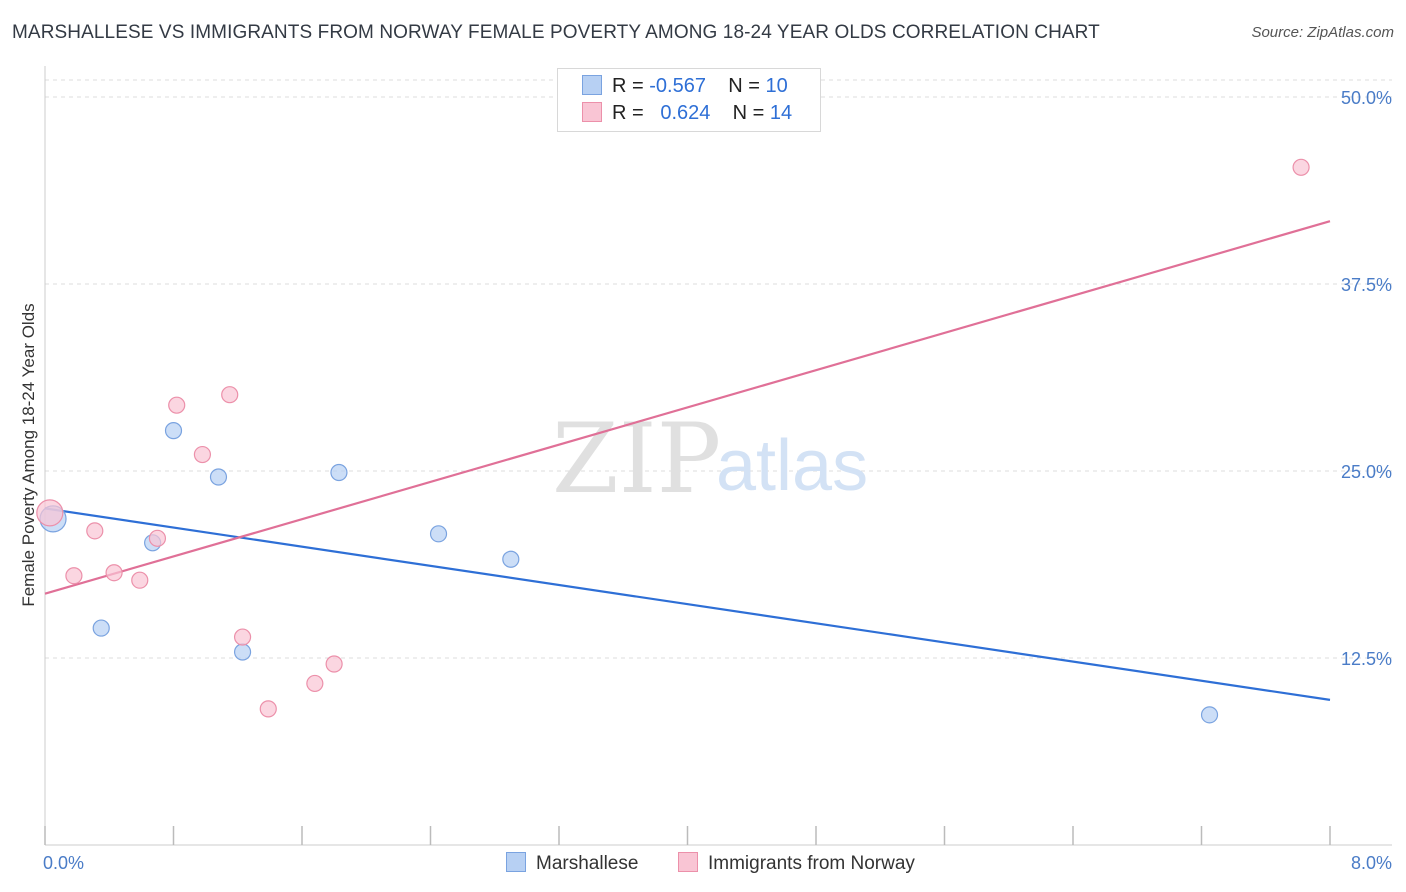 Image resolution: width=1406 pixels, height=892 pixels. Describe the element at coordinates (516, 862) in the screenshot. I see `bottom-legend-swatch-marshallese` at that location.